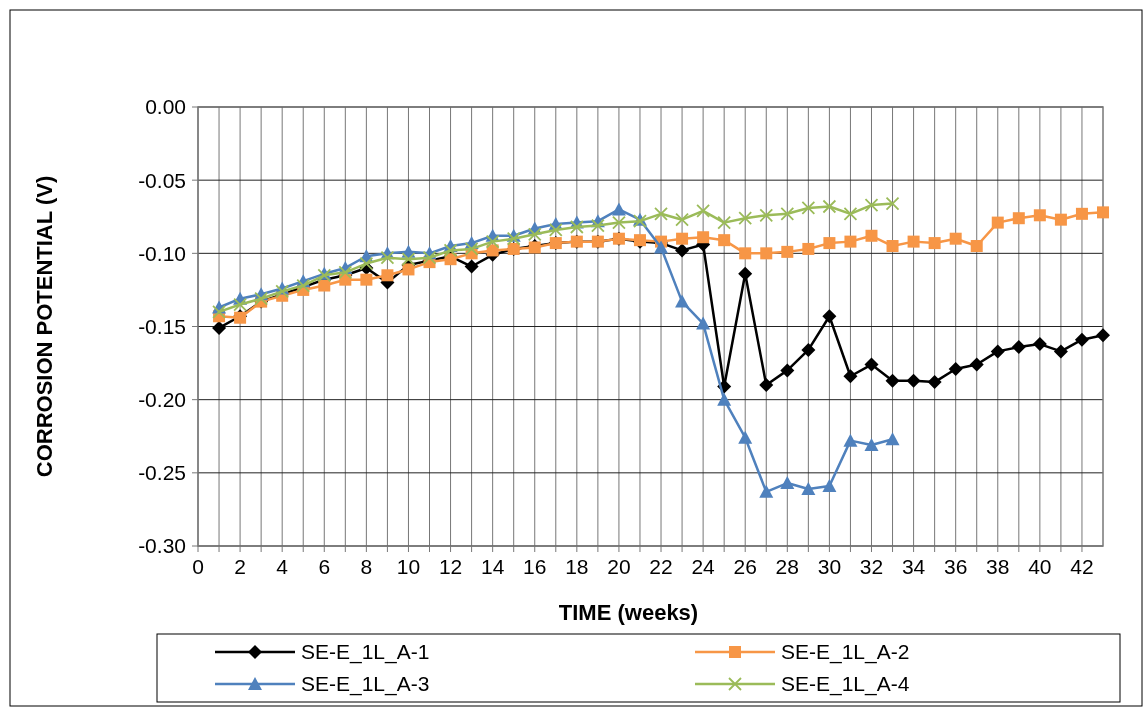 The image size is (1143, 707). I want to click on x-tick-label: 4, so click(282, 566).